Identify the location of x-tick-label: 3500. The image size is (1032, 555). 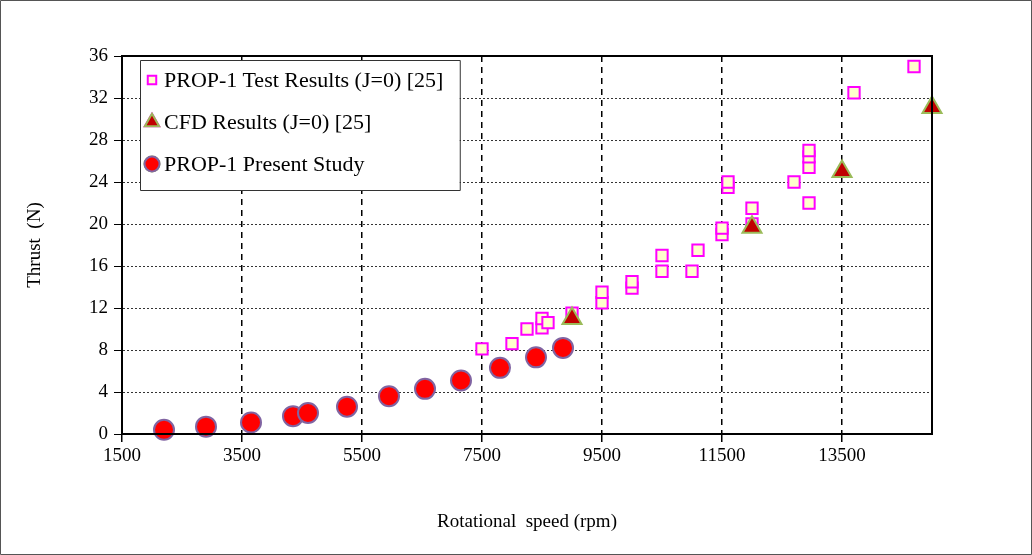
(242, 455).